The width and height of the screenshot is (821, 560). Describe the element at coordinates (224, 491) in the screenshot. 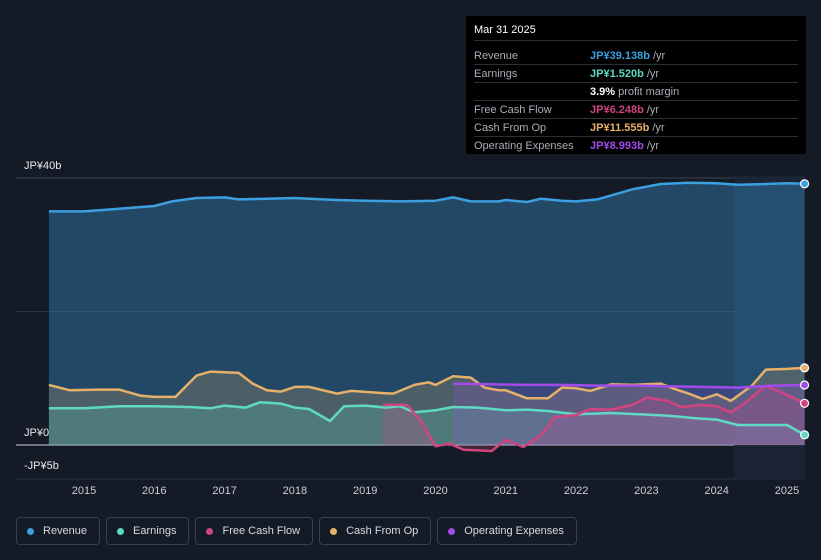

I see `x-tick-label: 2017` at that location.